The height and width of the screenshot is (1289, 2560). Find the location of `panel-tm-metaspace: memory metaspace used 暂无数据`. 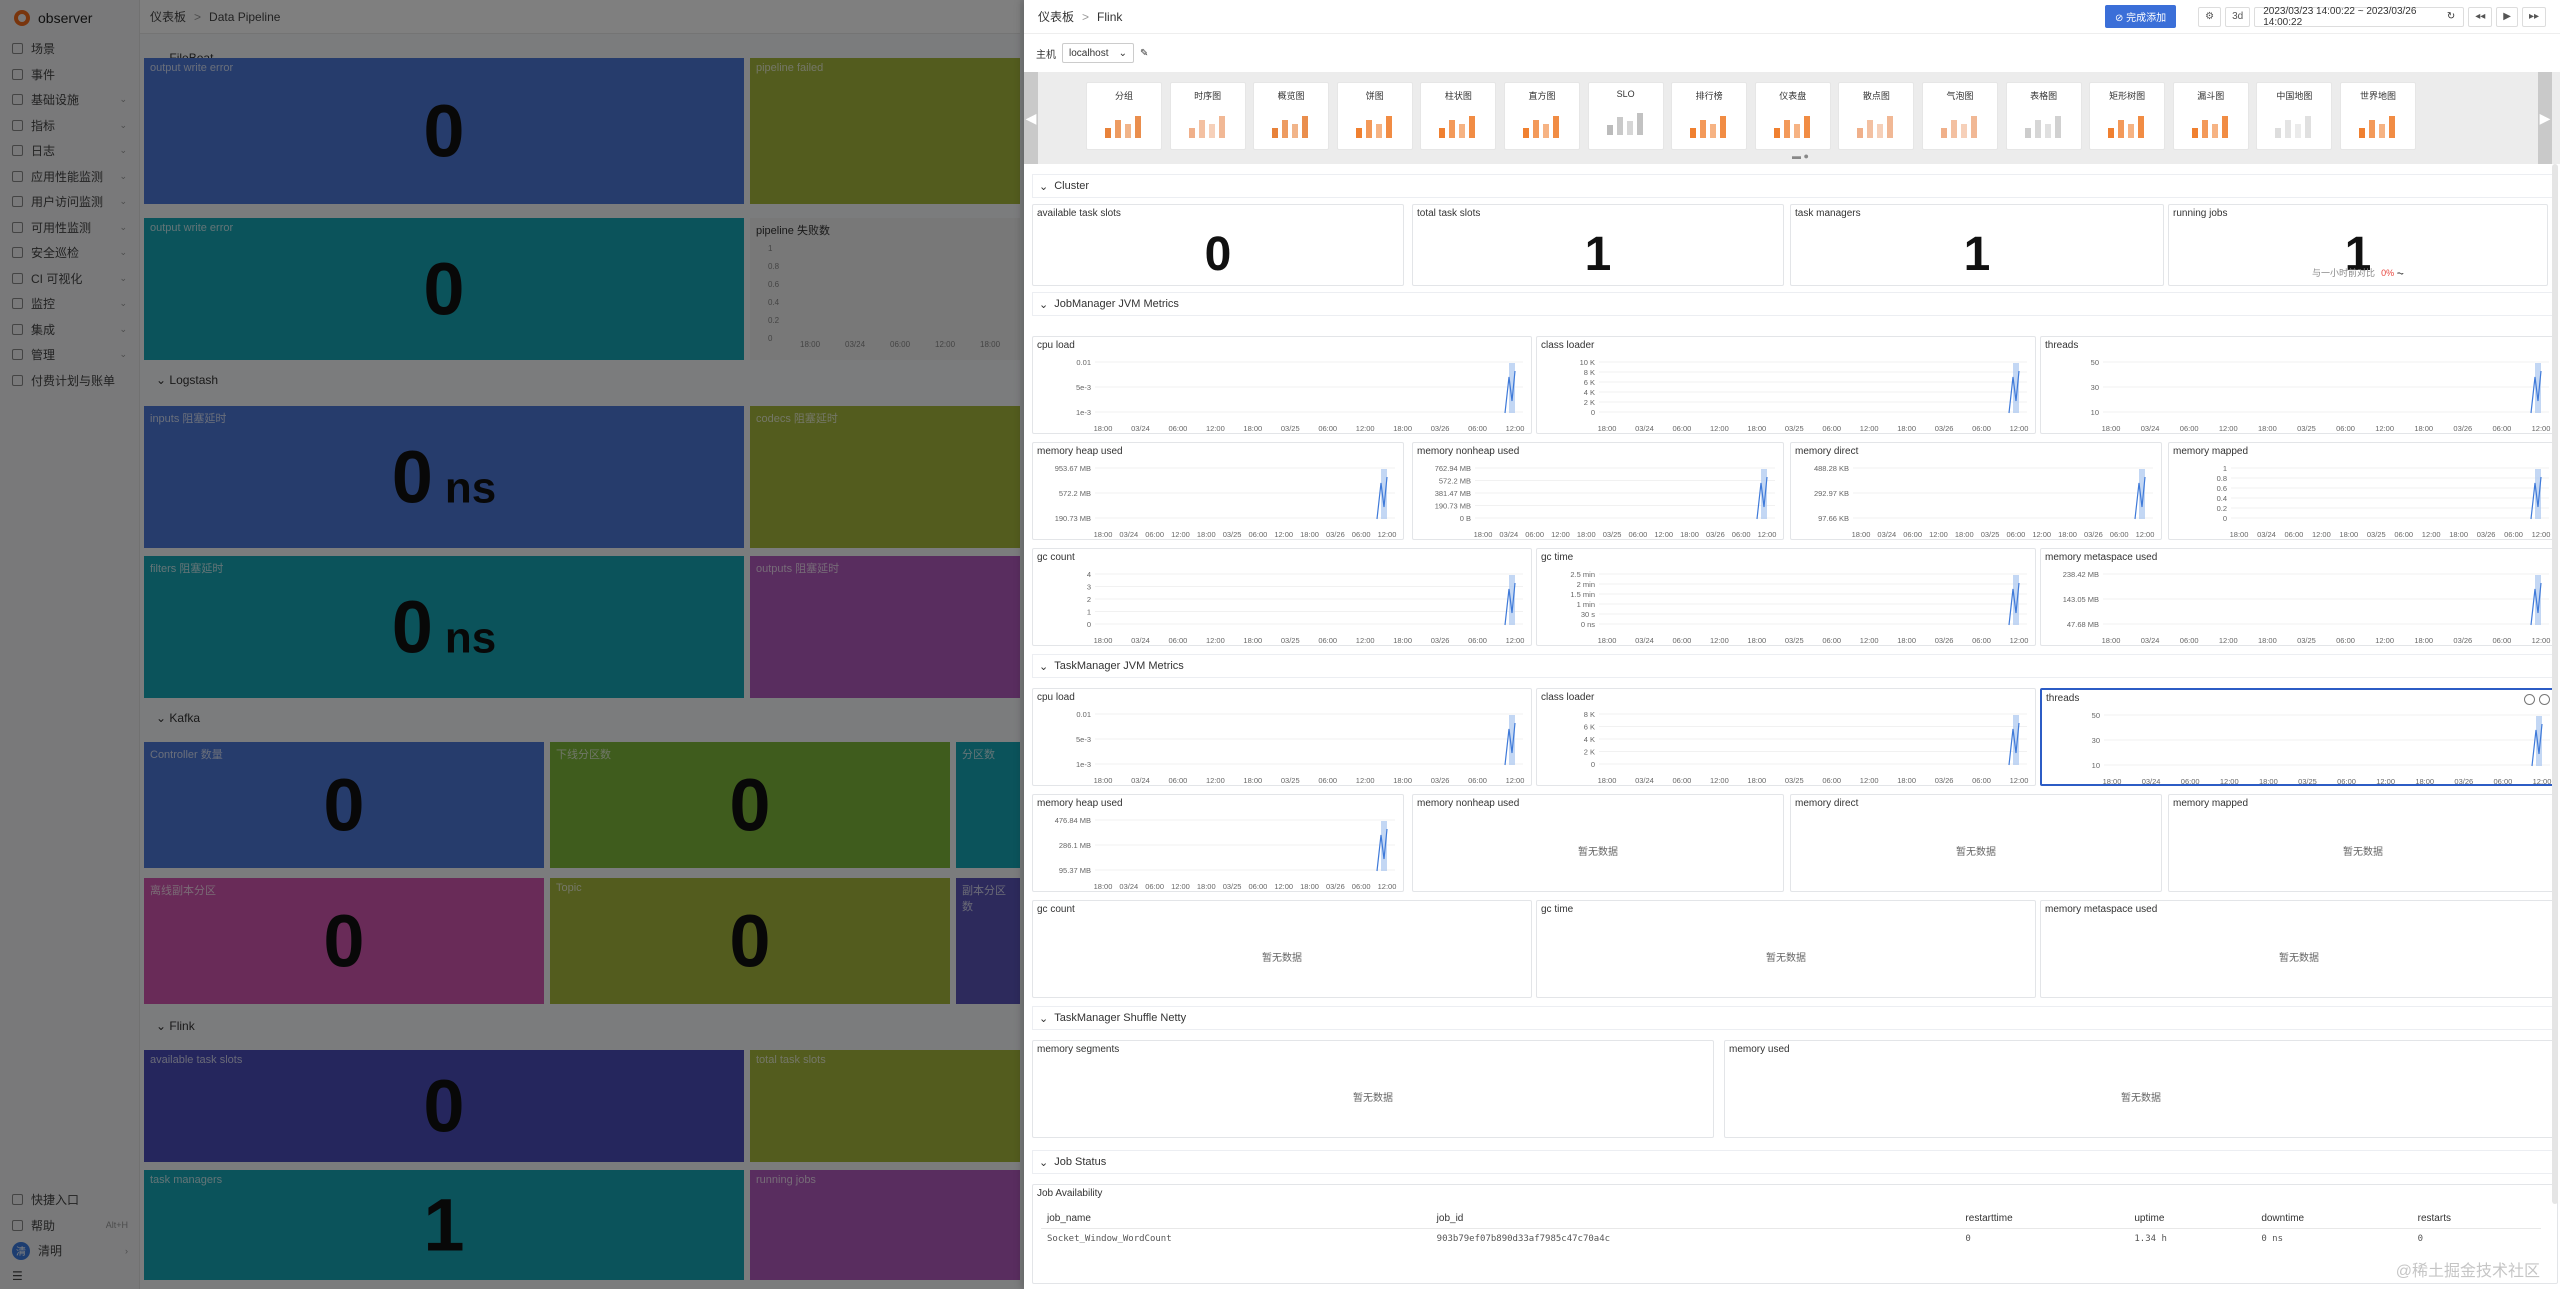

panel-tm-metaspace: memory metaspace used 暂无数据 is located at coordinates (2299, 949).